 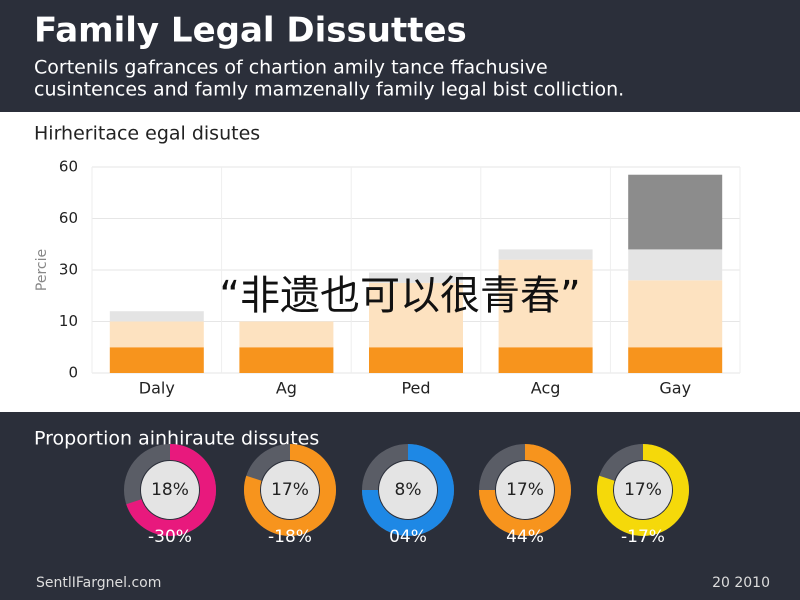 I want to click on y-axis-label: Percie, so click(x=42, y=270).